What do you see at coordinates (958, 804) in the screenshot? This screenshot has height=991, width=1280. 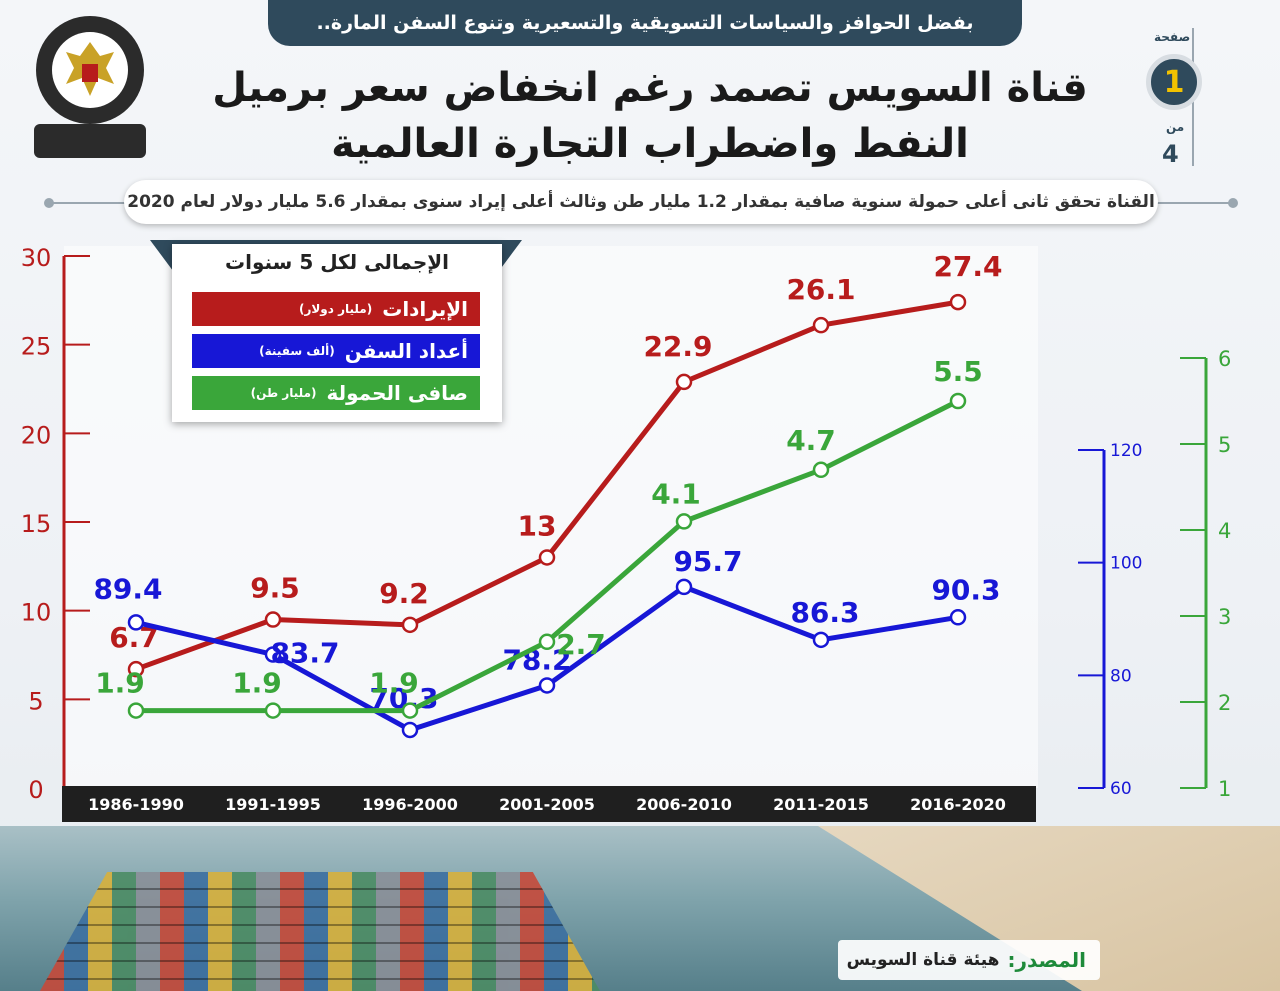 I see `x-axis-tick-label: 2016-2020` at bounding box center [958, 804].